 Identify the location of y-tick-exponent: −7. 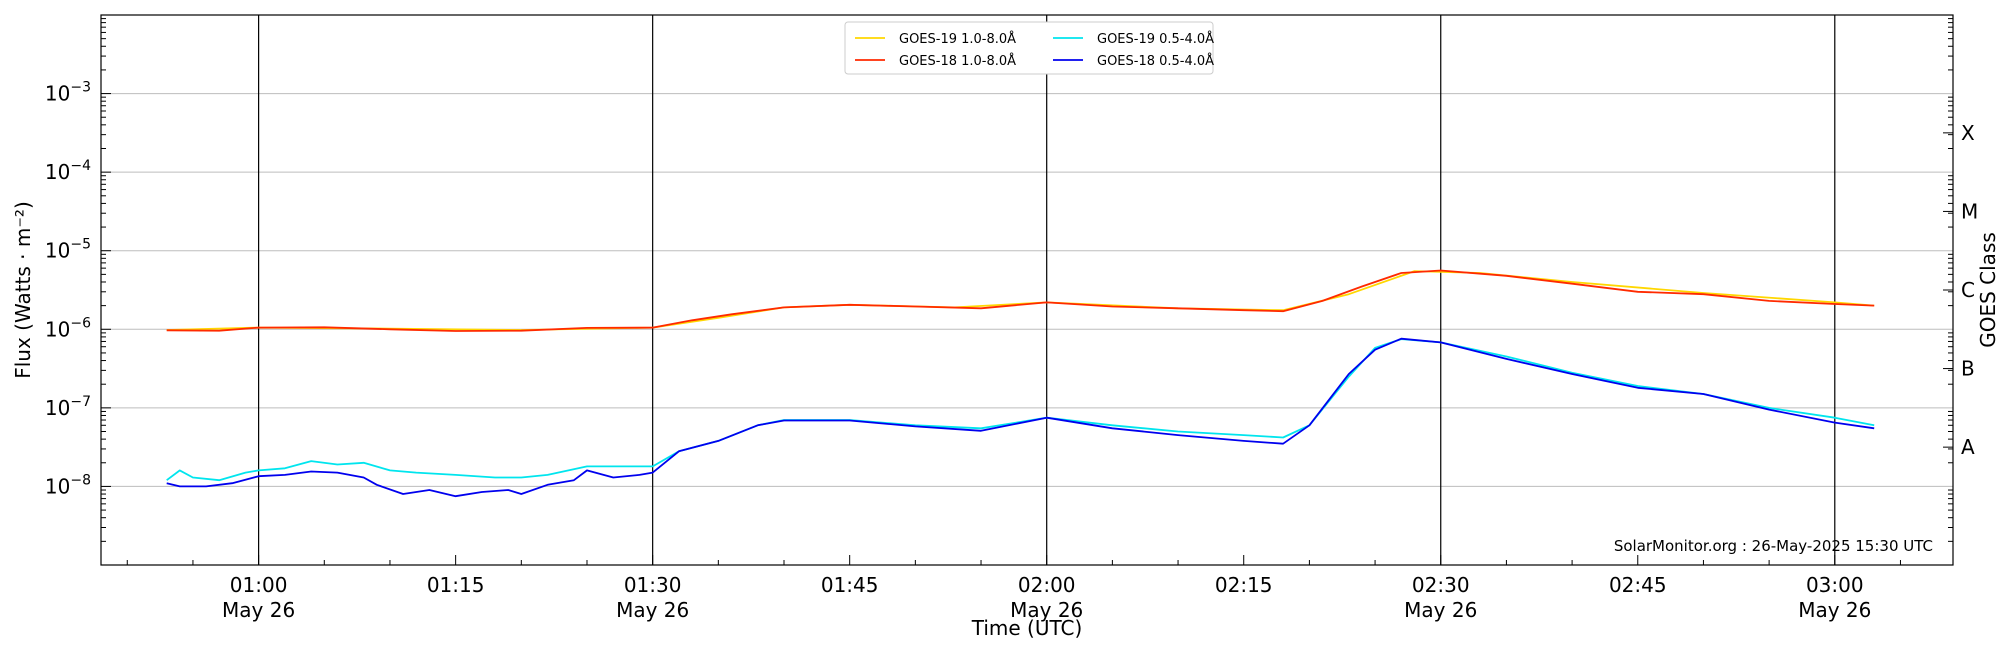
(80, 402).